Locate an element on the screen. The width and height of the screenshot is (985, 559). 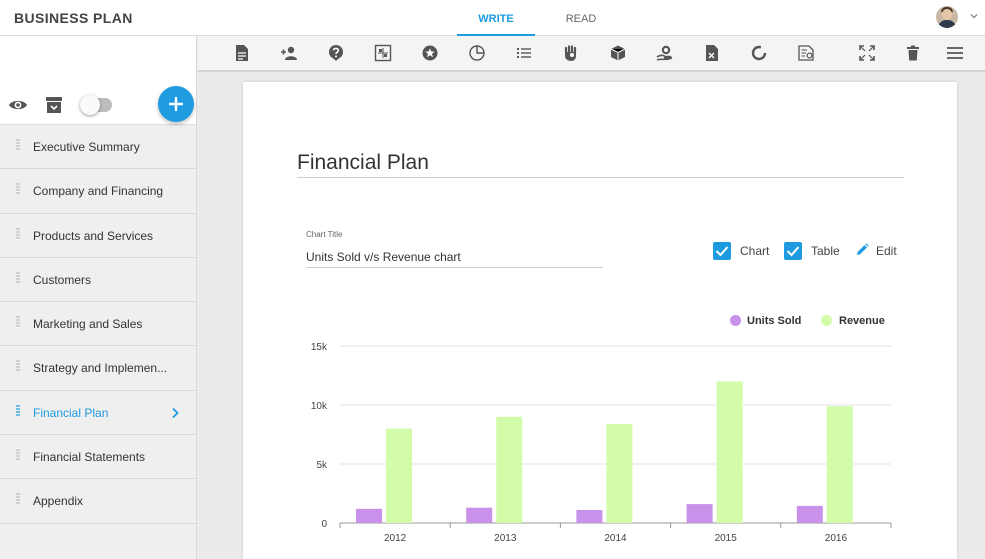
bar-revenue-2015 is located at coordinates (729, 452).